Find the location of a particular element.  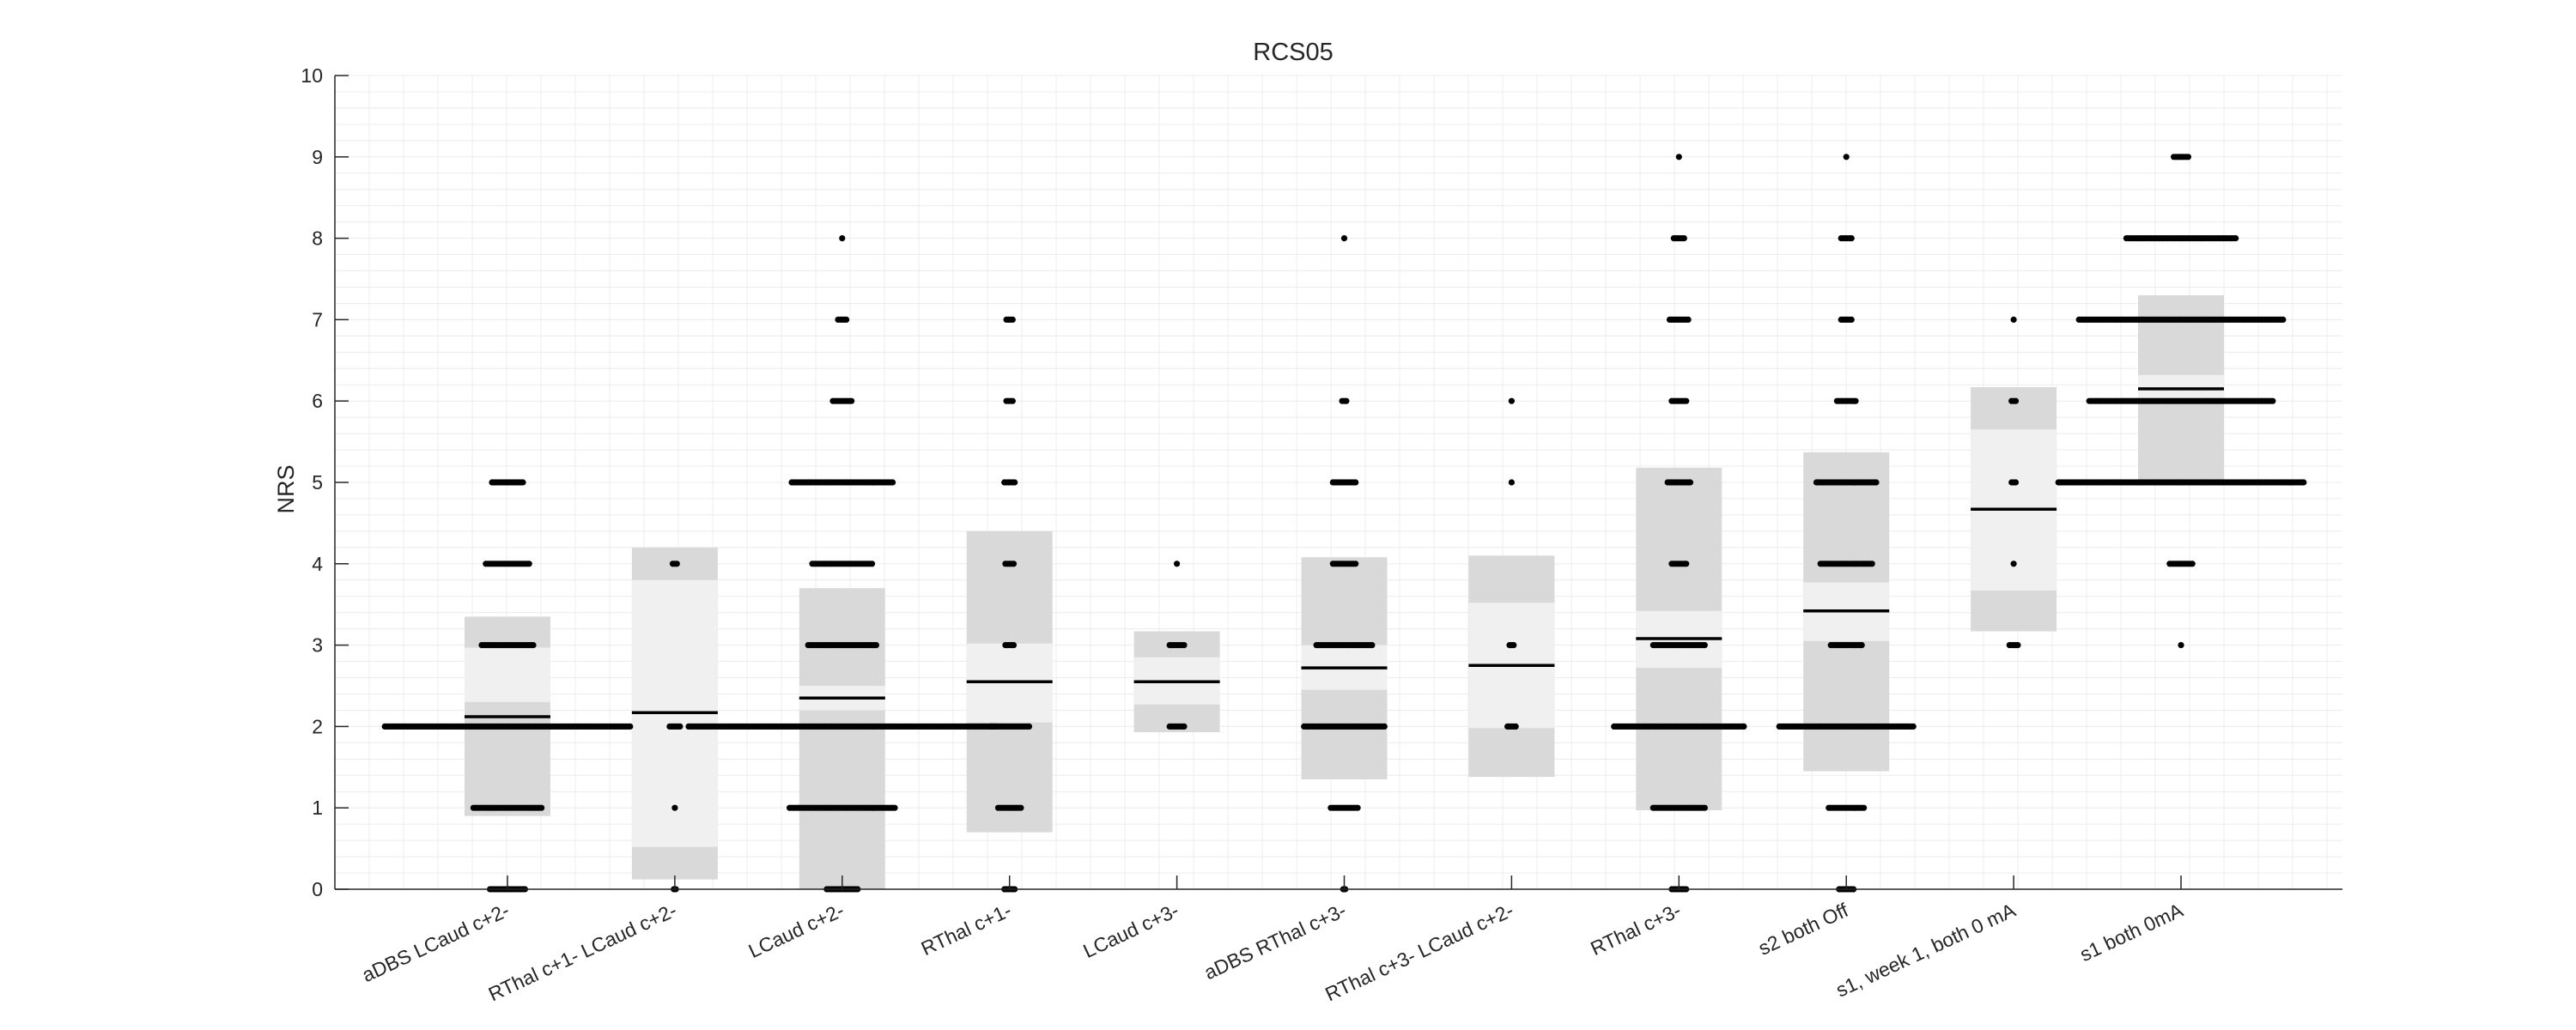

sd-box is located at coordinates (842, 738).